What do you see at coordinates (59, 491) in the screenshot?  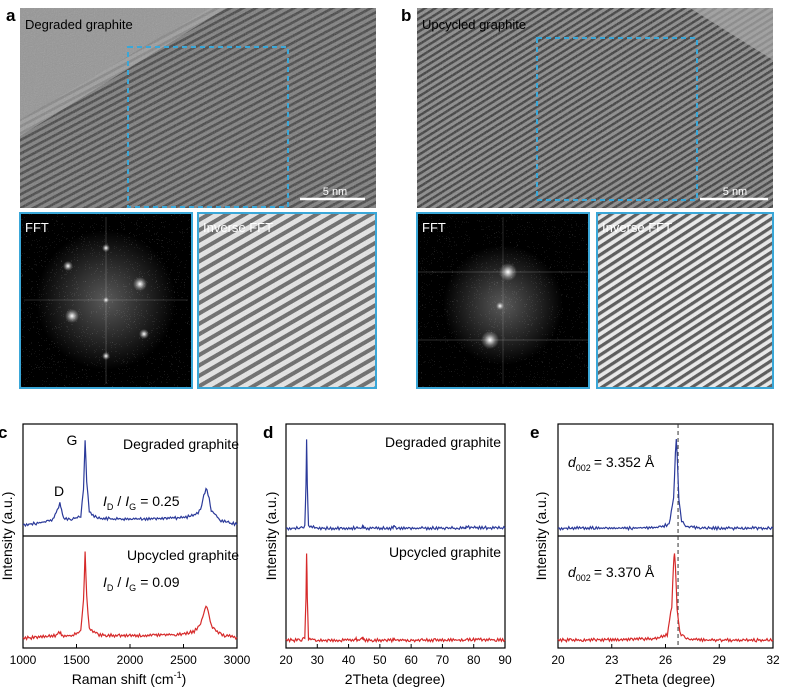 I see `d-peak-label: D` at bounding box center [59, 491].